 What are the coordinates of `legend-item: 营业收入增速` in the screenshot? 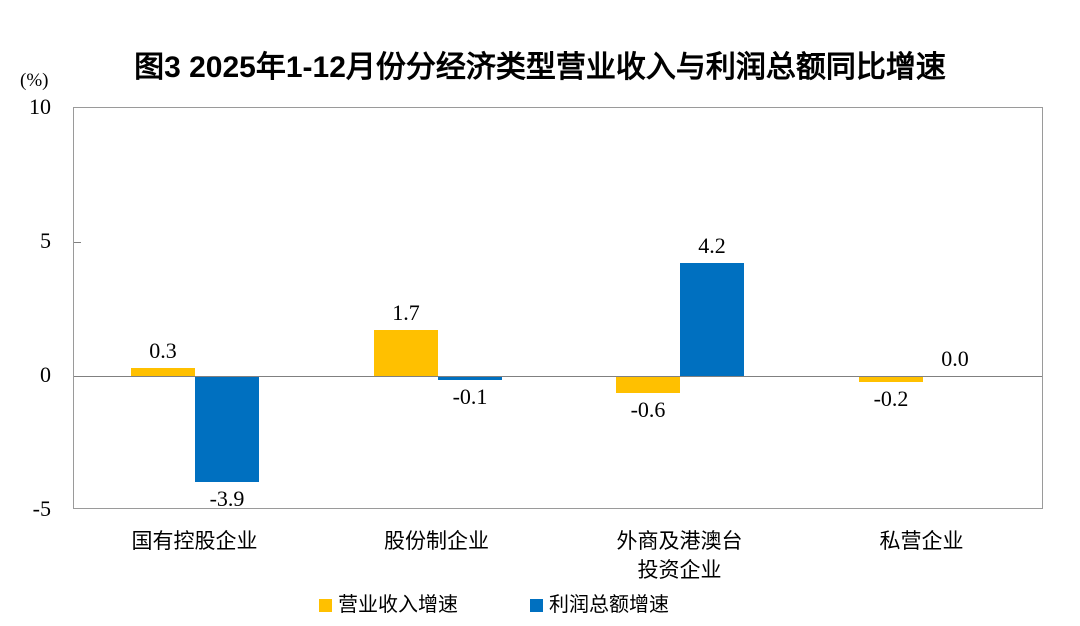 It's located at (388, 605).